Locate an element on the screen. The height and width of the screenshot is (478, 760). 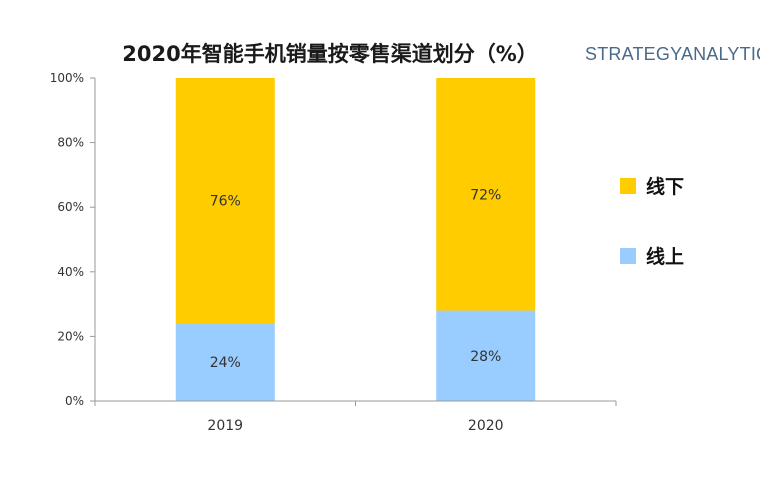
brand-logo: STRATEGYANALYTICS is located at coordinates (672, 54).